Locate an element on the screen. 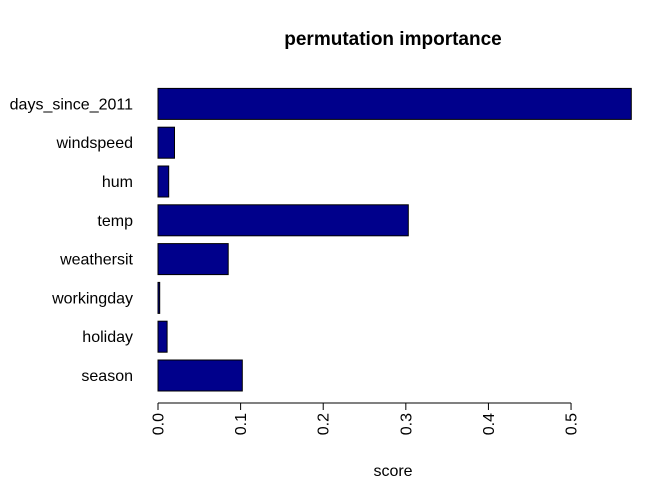 The width and height of the screenshot is (672, 480). category-label-days_since_2011: days_since_2011 is located at coordinates (71, 104).